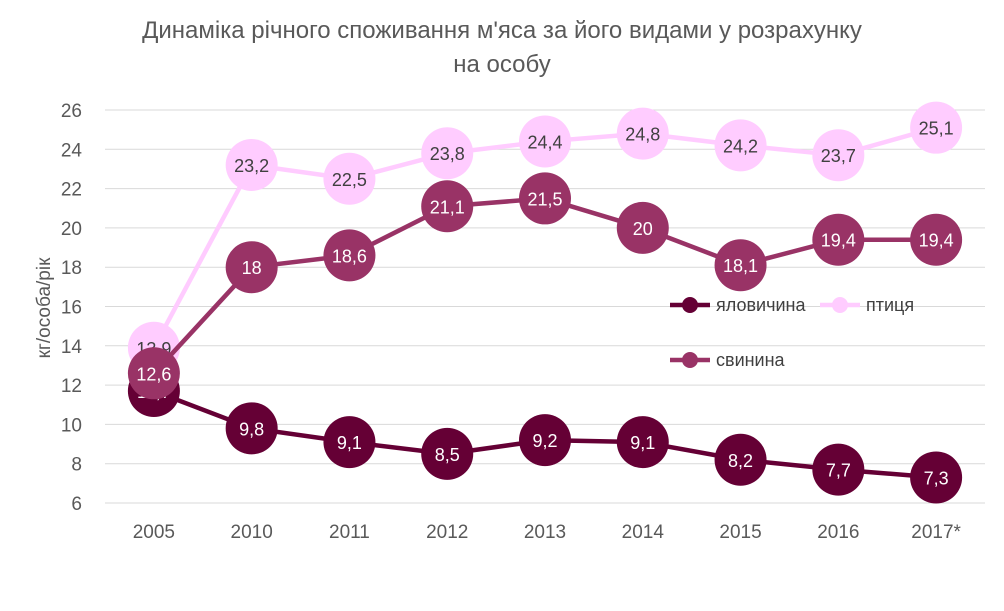  I want to click on y-tick-label: 20, so click(71, 229).